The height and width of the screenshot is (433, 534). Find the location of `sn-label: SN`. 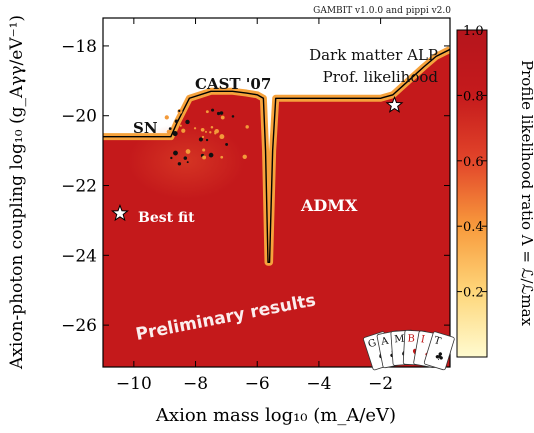

sn-label: SN is located at coordinates (145, 128).